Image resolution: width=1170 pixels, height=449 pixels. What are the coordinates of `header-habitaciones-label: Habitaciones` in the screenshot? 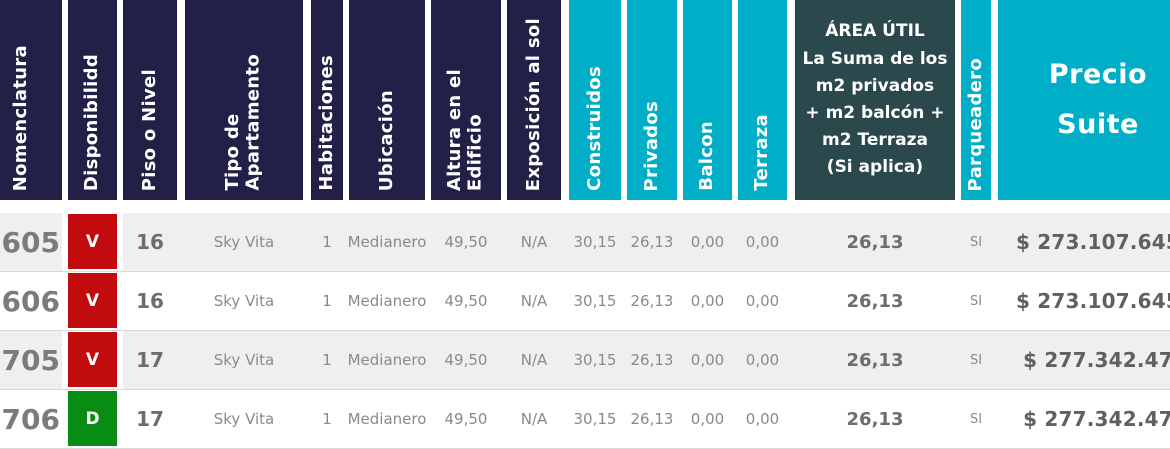 It's located at (326, 123).